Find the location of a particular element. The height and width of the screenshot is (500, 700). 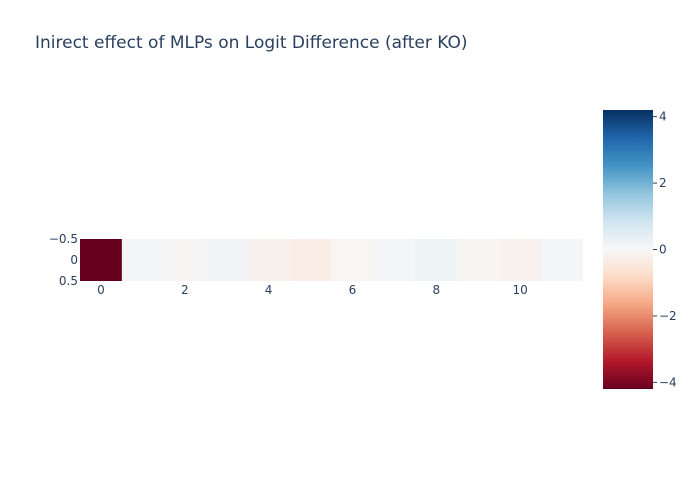

colorbar is located at coordinates (628, 249).